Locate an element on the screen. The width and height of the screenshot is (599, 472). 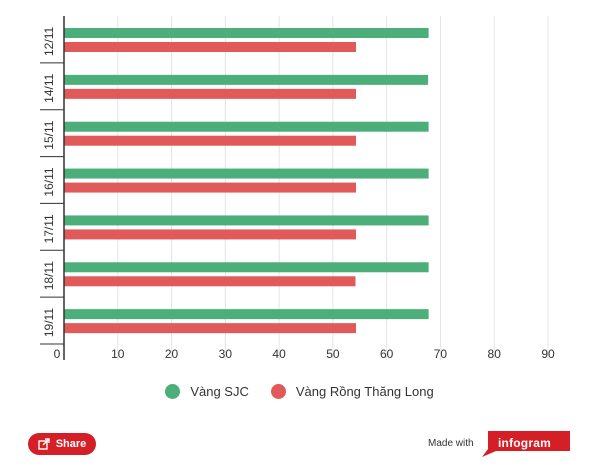
y-tick-label: 14/11 is located at coordinates (49, 87).